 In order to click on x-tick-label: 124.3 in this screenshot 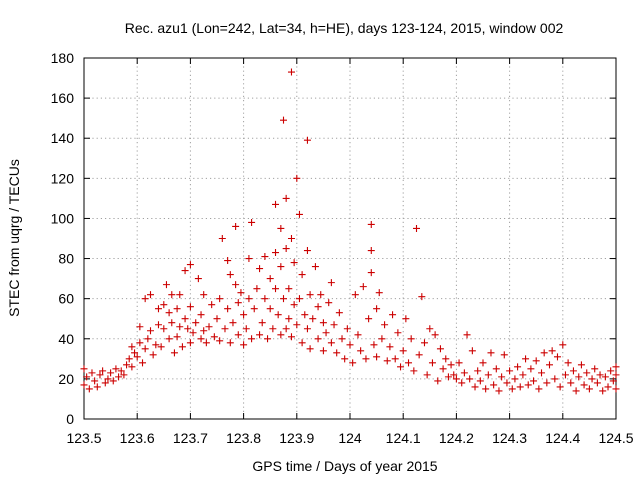, I will do `click(509, 438)`.